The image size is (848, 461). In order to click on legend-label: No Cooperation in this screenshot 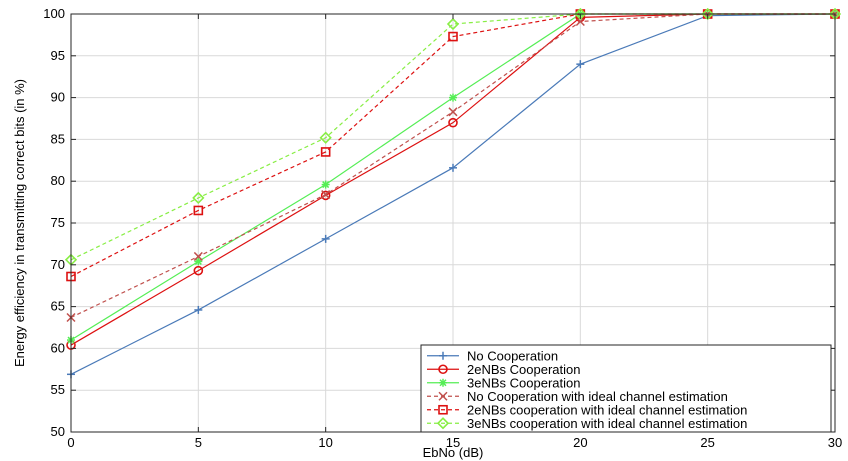, I will do `click(512, 355)`.